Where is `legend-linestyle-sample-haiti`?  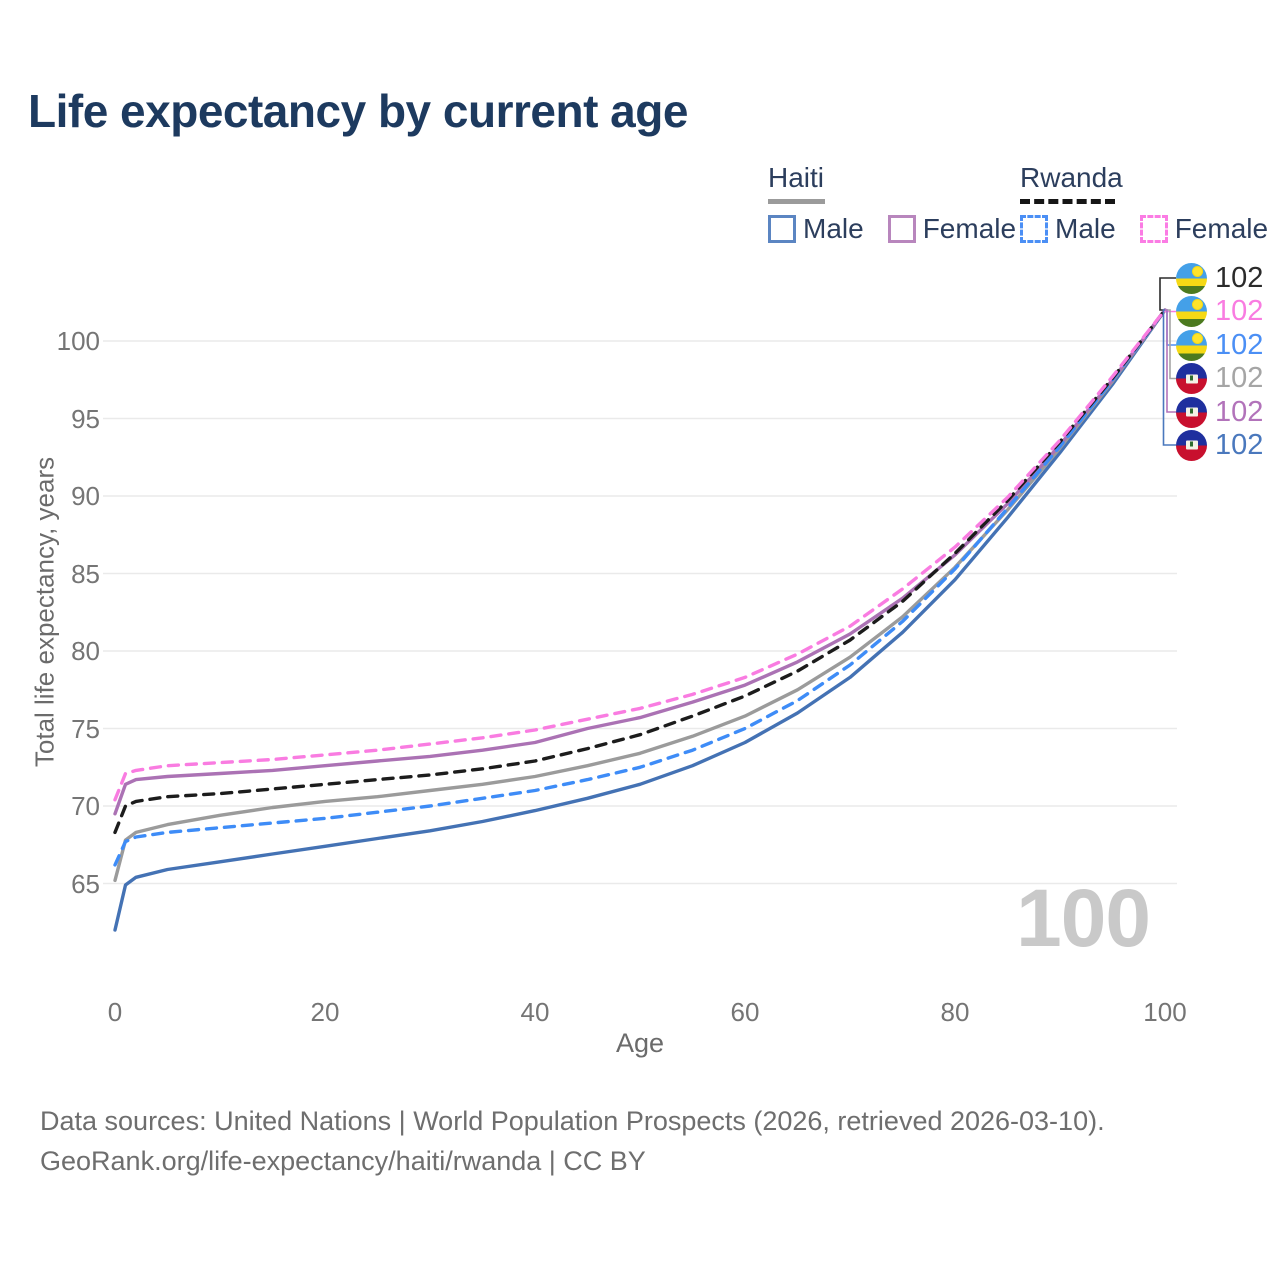 legend-linestyle-sample-haiti is located at coordinates (796, 201).